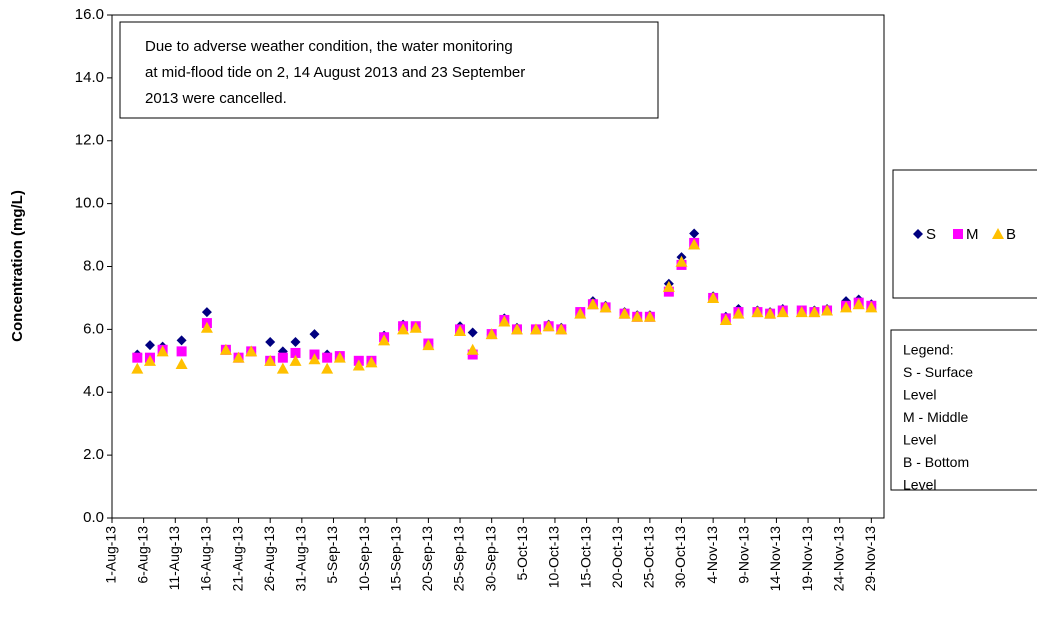 This screenshot has height=631, width=1037. I want to click on x-tick-label: 14-Nov-13, so click(775, 559).